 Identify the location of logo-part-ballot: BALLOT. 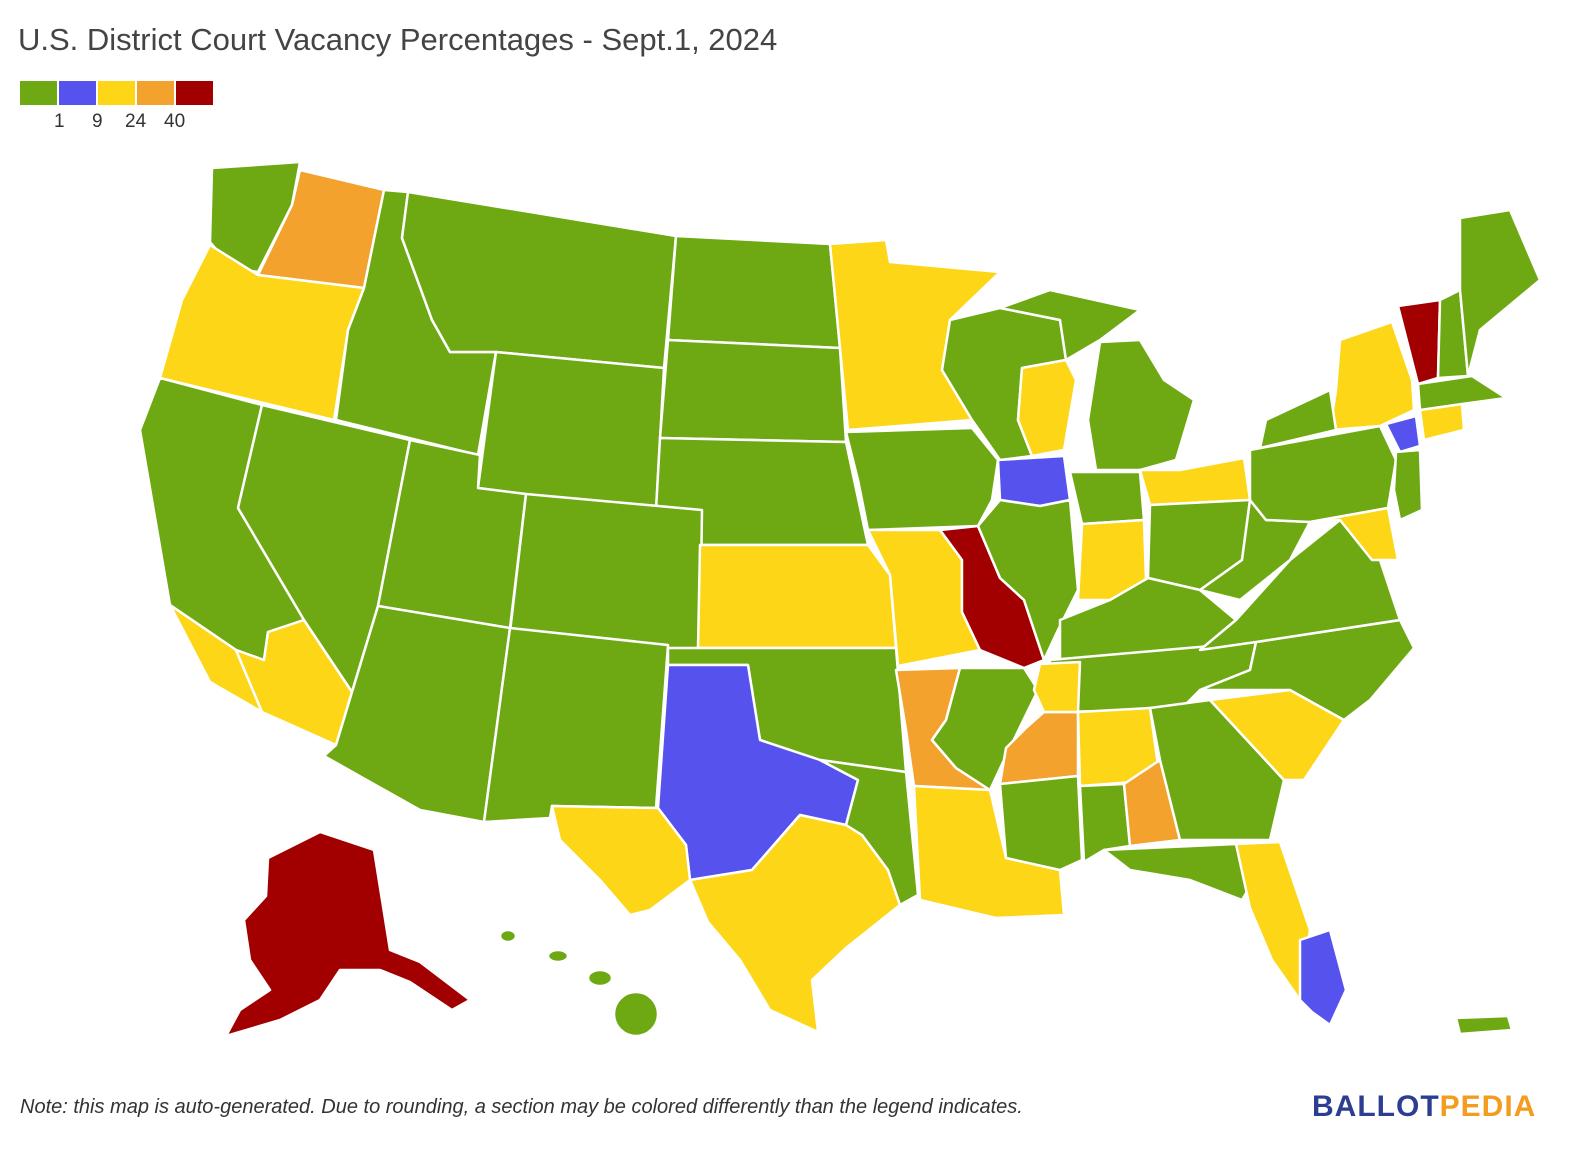
(1376, 1106).